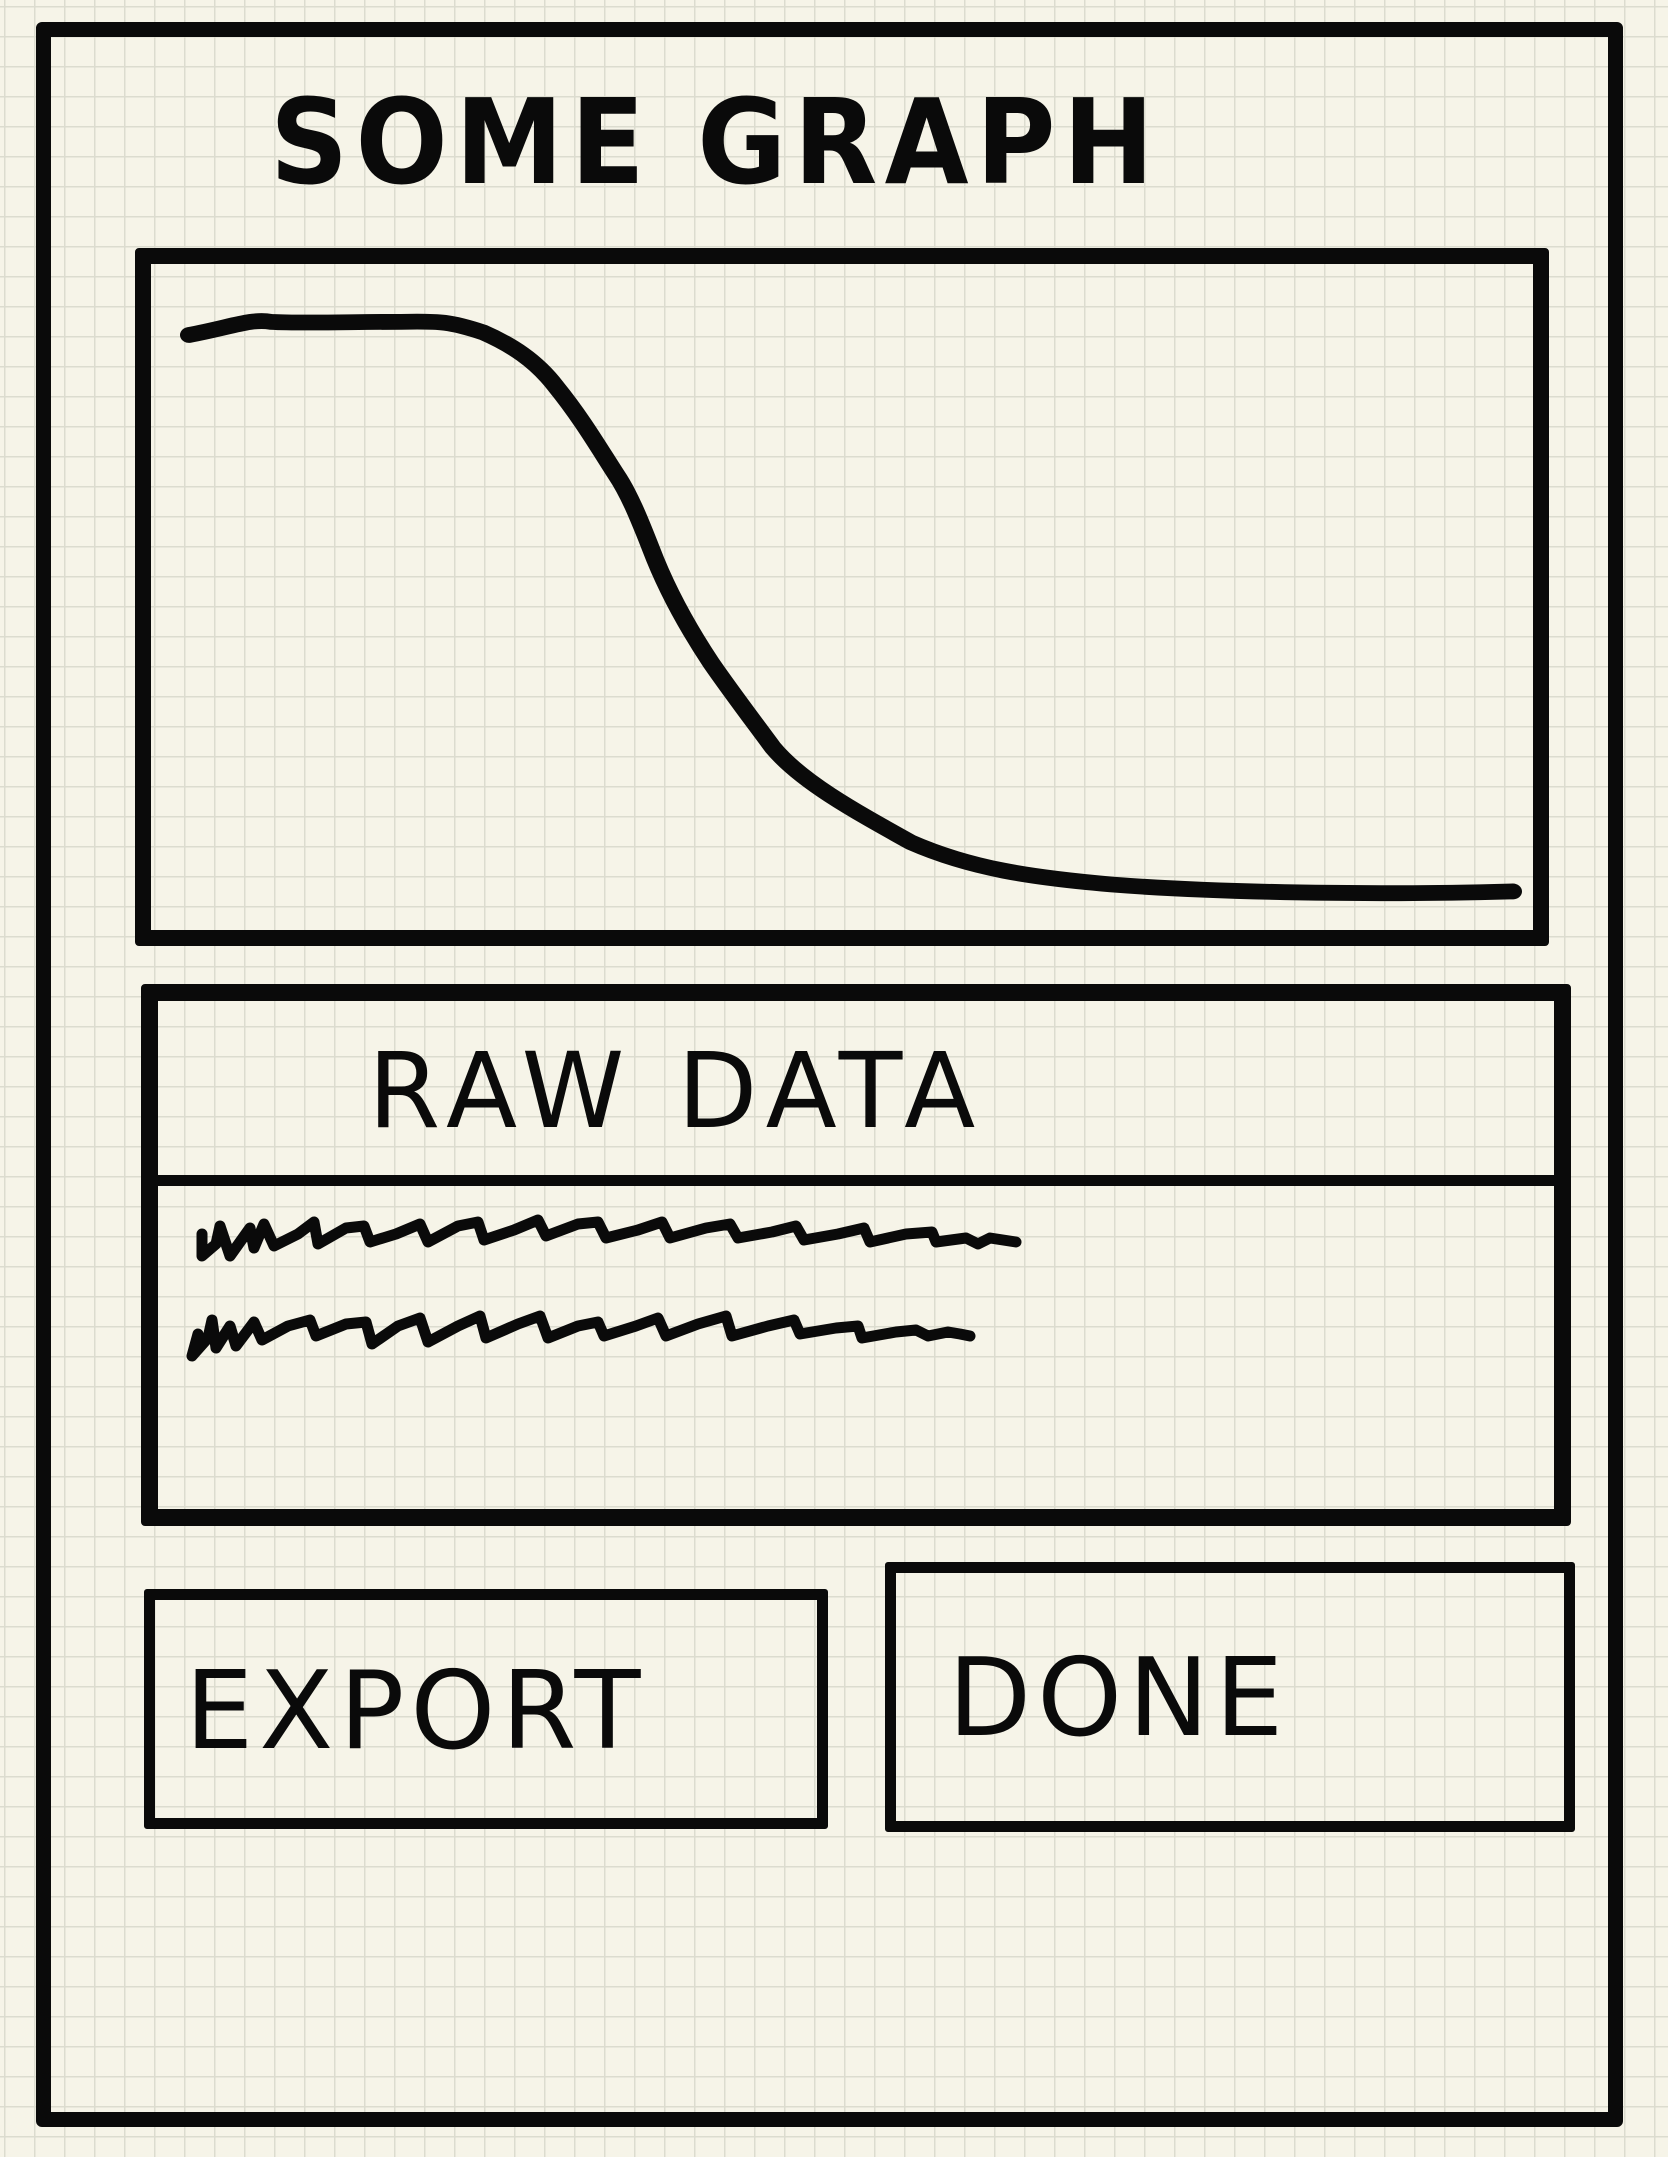 This screenshot has height=2157, width=1668. Describe the element at coordinates (677, 1091) in the screenshot. I see `raw-data-title: RAW DATA` at that location.